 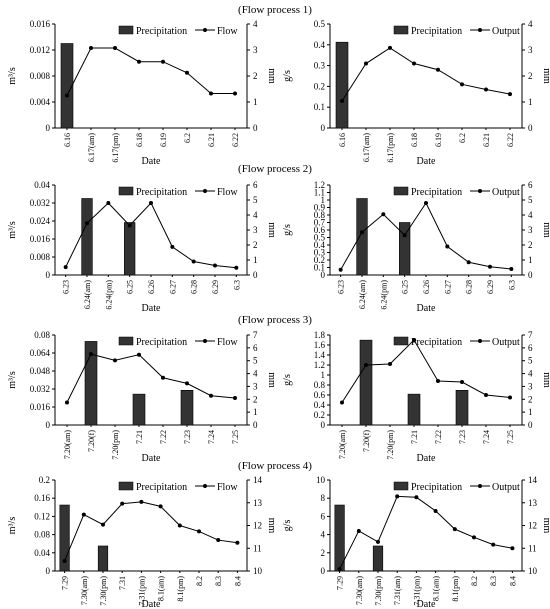 I want to click on y-tick-label: 0.016, so click(x=40, y=407).